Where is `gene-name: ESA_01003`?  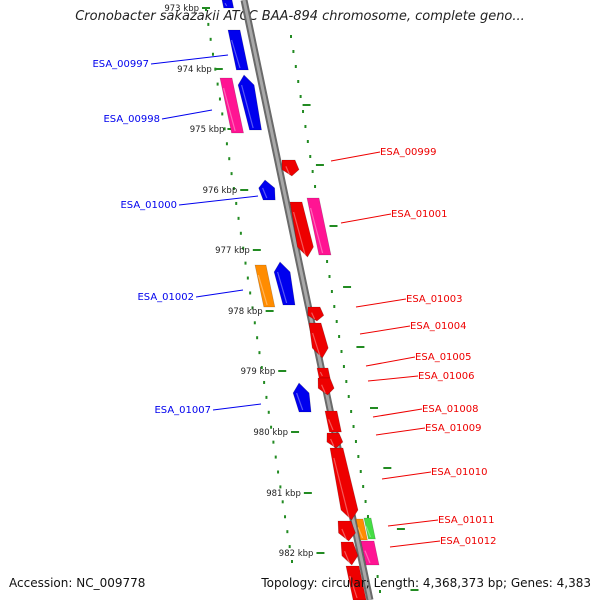 gene-name: ESA_01003 is located at coordinates (434, 299).